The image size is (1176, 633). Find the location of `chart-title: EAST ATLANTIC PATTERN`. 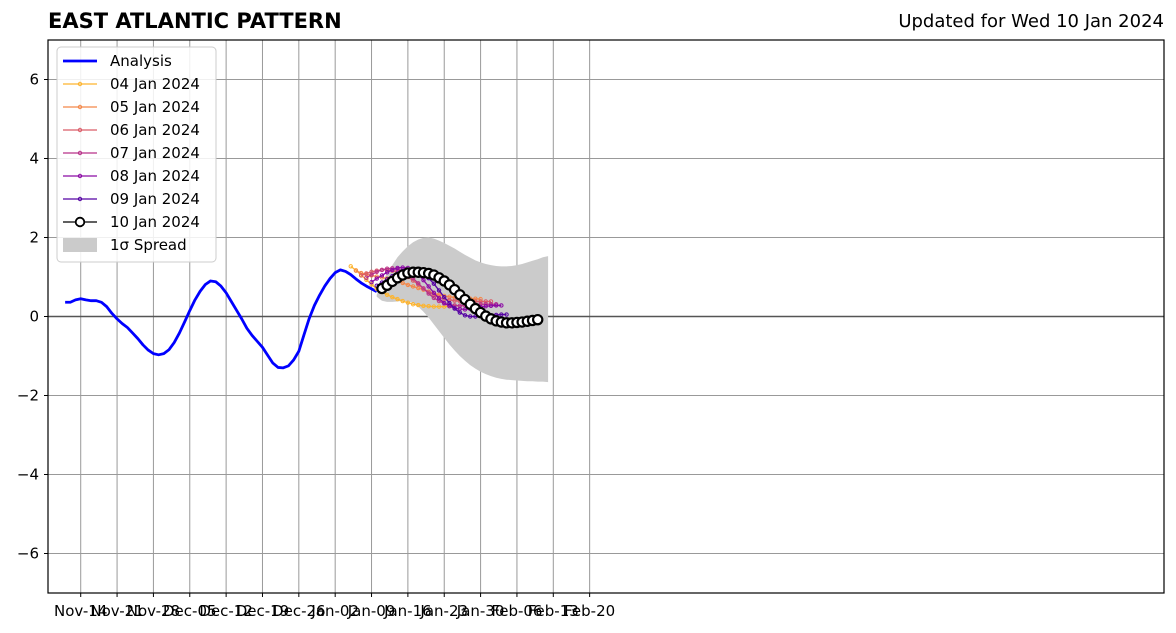

chart-title: EAST ATLANTIC PATTERN is located at coordinates (195, 21).